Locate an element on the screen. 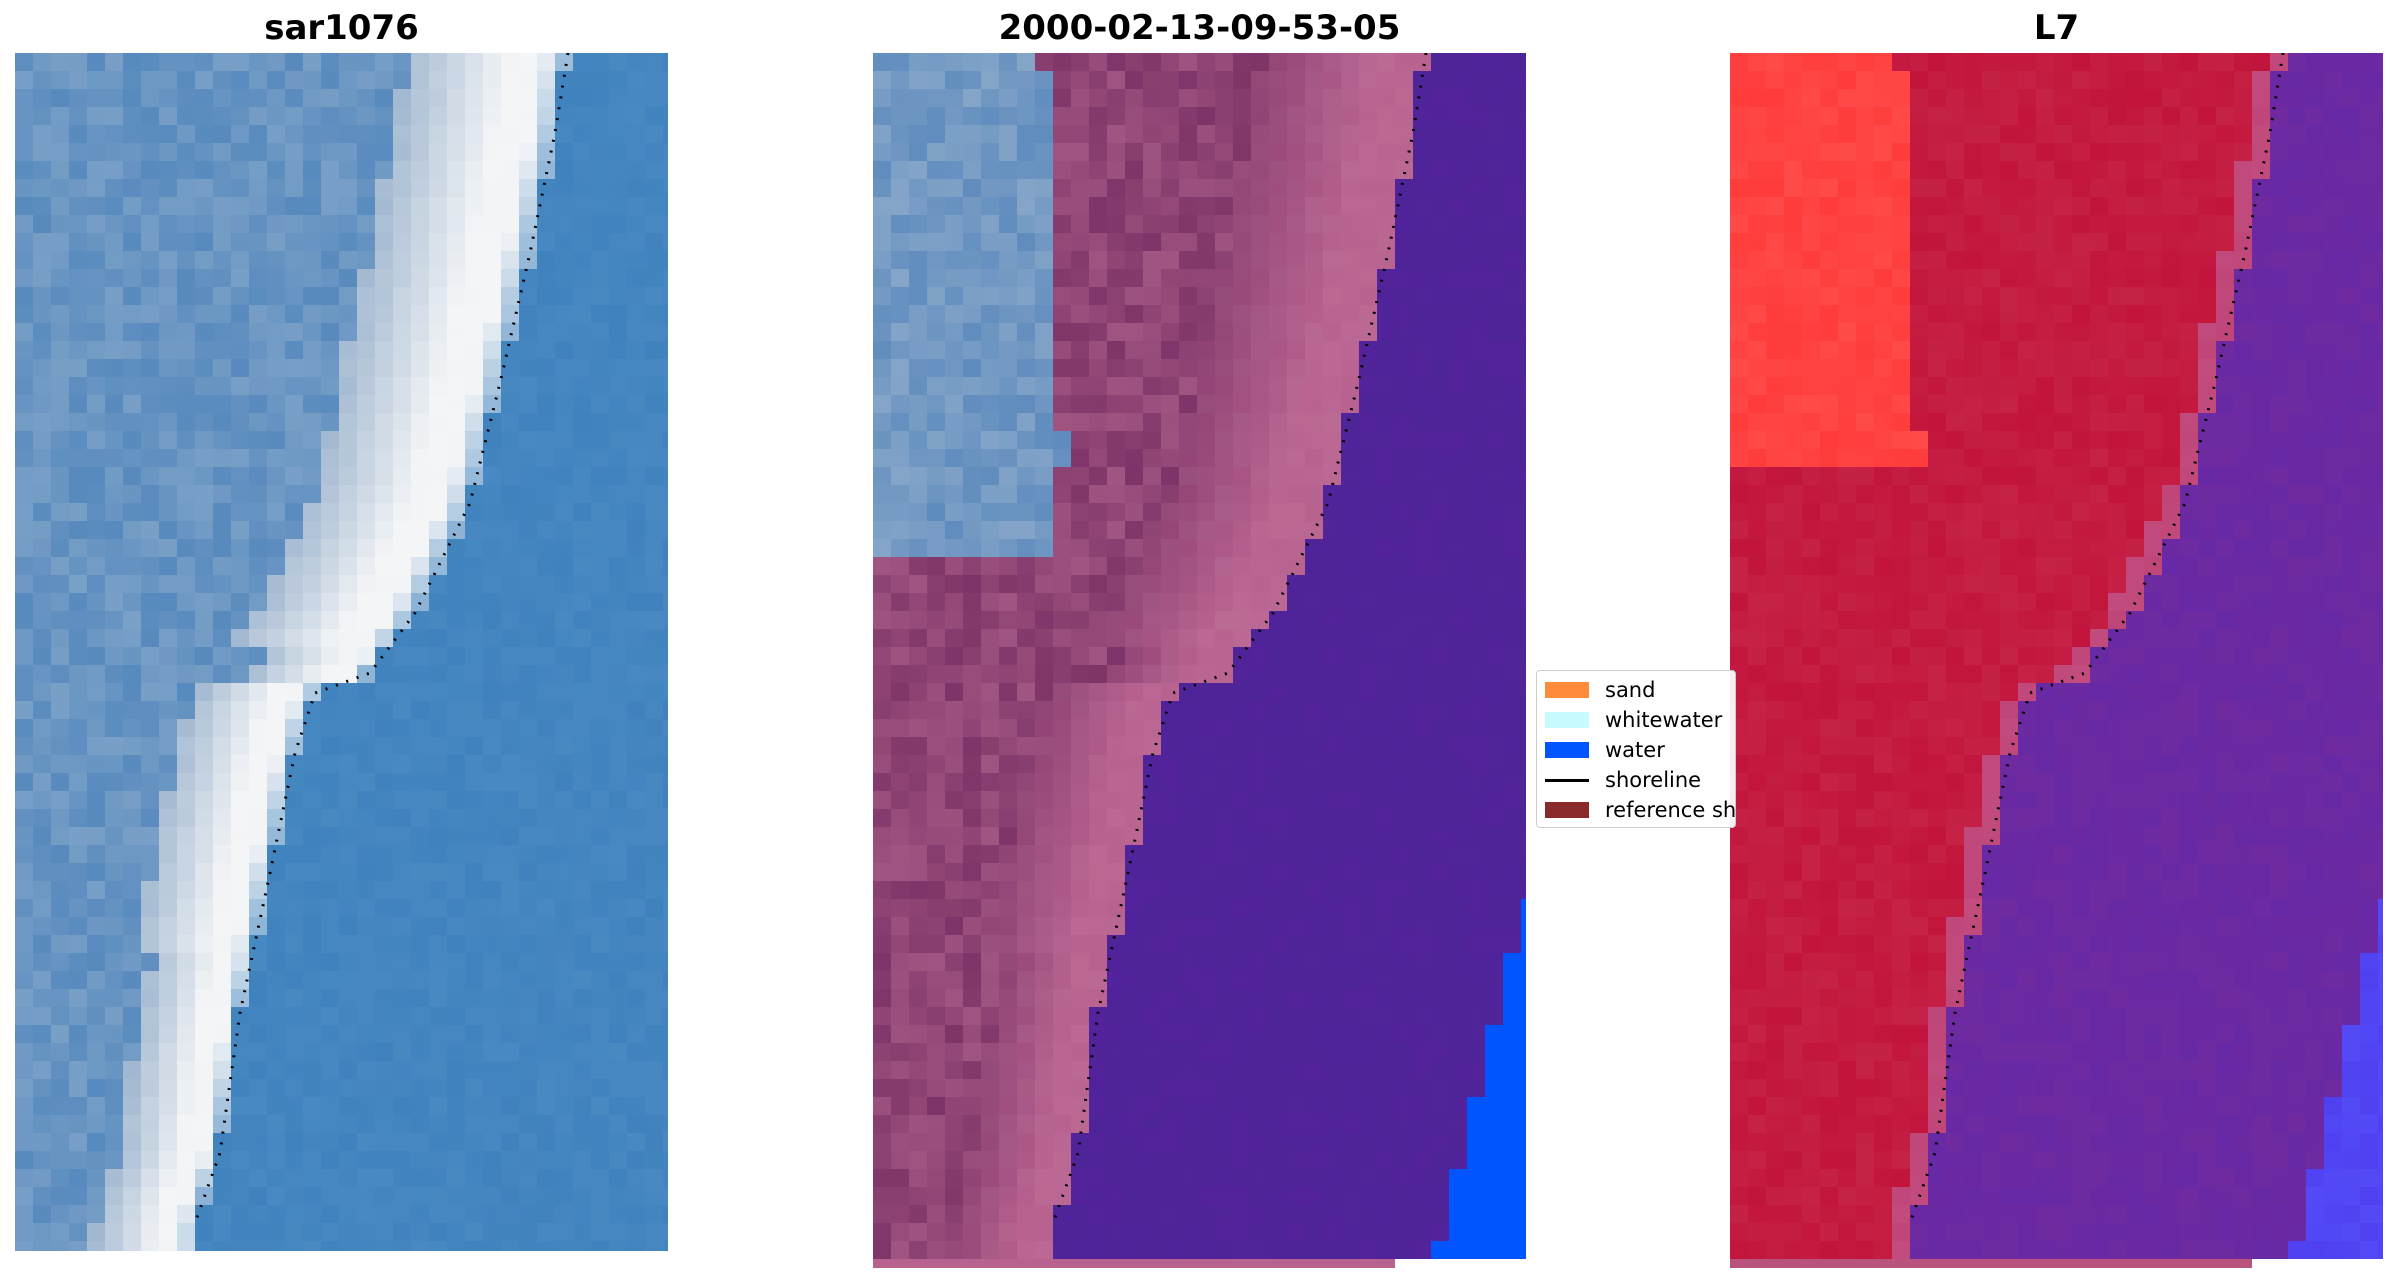 Image resolution: width=2398 pixels, height=1283 pixels. shoreline-line-icon is located at coordinates (1567, 780).